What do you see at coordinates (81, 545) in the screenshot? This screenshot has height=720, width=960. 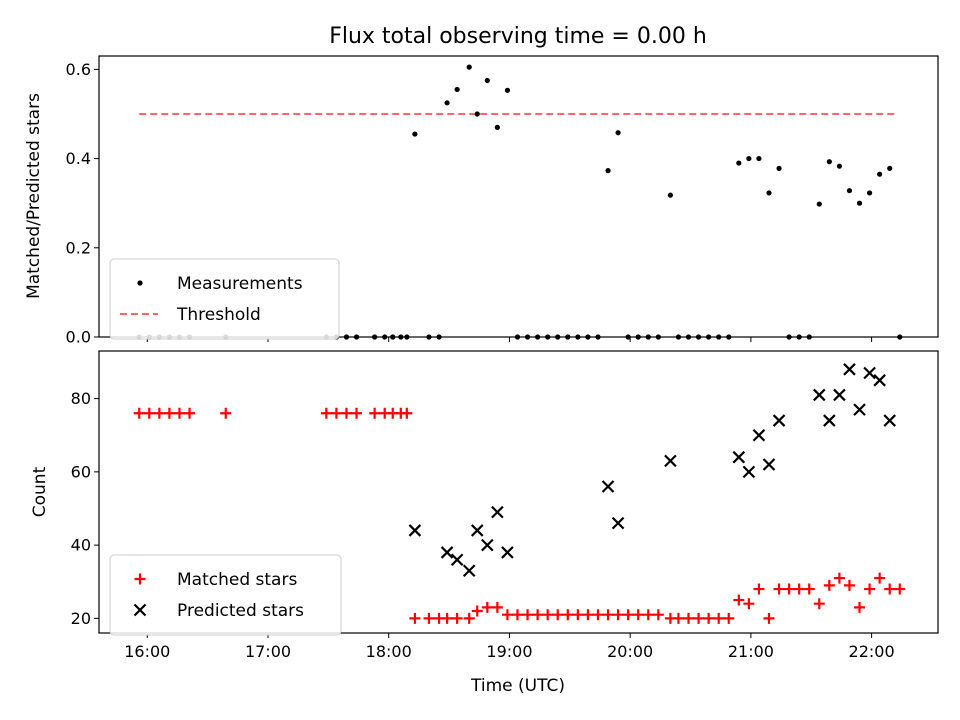 I see `y-tick-label: 40` at bounding box center [81, 545].